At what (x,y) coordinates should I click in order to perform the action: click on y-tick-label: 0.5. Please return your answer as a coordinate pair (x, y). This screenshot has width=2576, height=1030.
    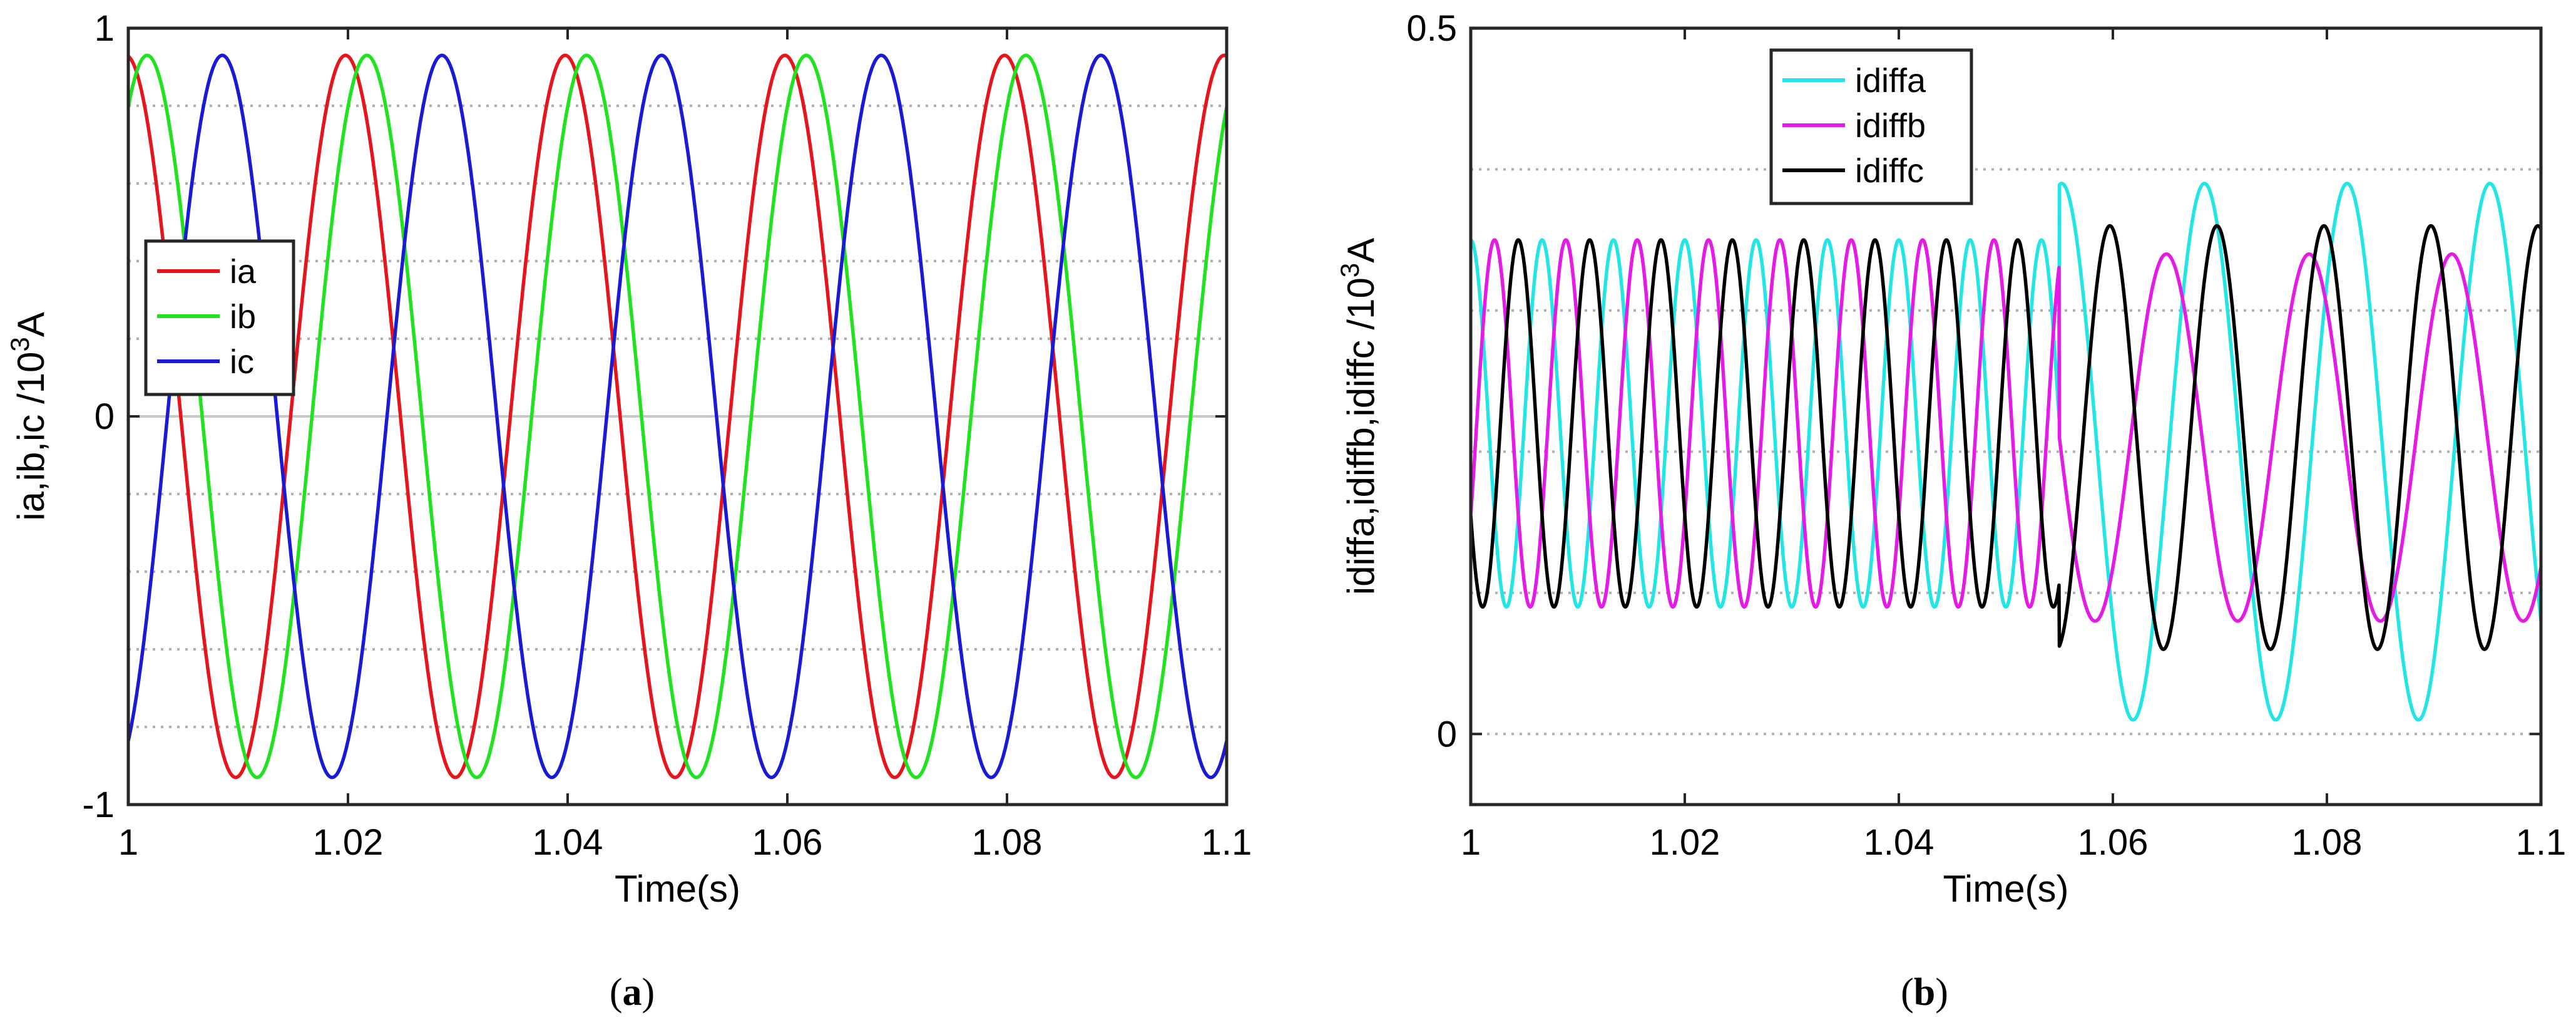
    Looking at the image, I should click on (1432, 28).